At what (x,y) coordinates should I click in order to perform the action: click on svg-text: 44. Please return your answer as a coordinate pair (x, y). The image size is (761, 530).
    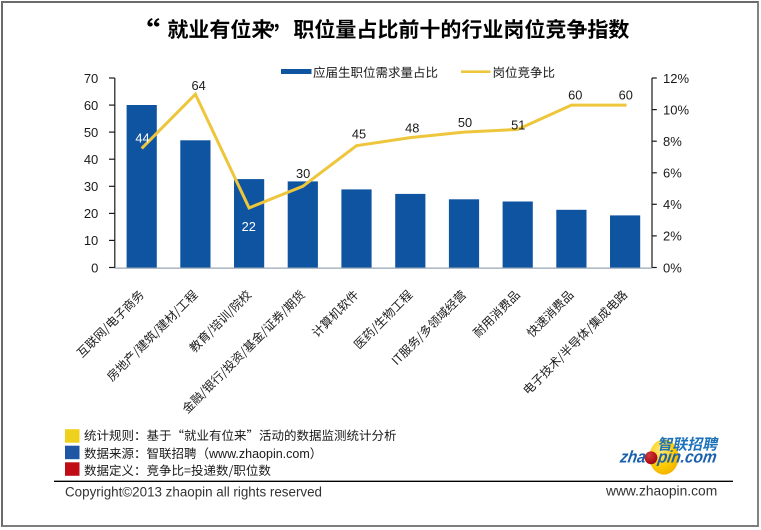
    Looking at the image, I should click on (142, 137).